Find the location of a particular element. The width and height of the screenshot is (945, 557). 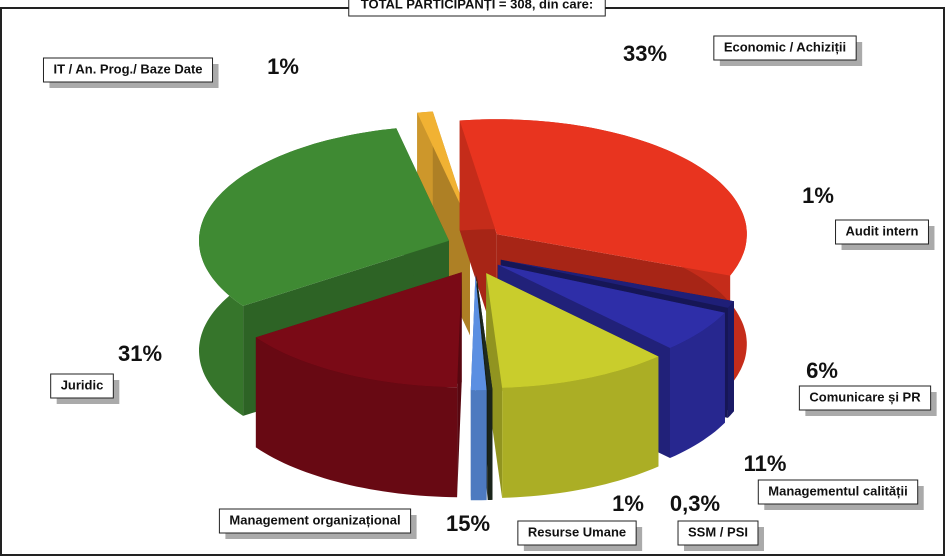

category-label: Resurse Umane is located at coordinates (577, 531).